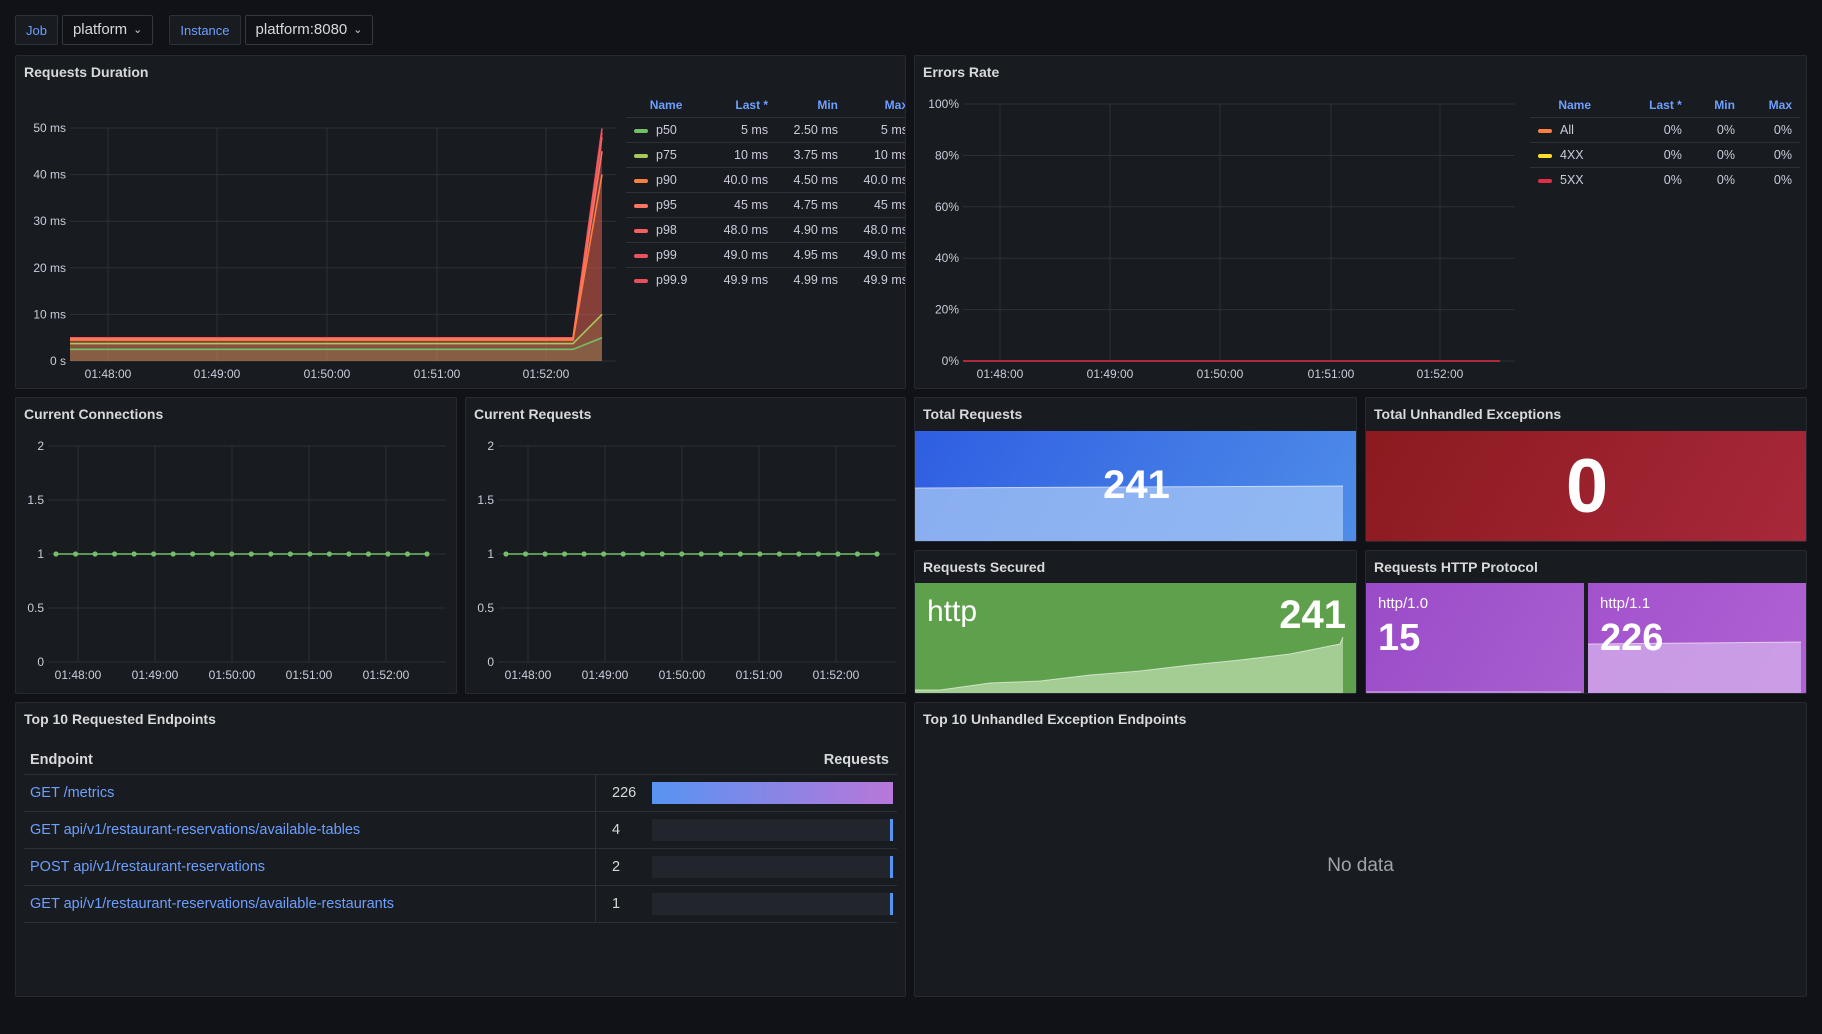 The height and width of the screenshot is (1034, 1822). Describe the element at coordinates (1586, 469) in the screenshot. I see `total-exceptions-panel: Total Unhandled Exceptions 0` at that location.